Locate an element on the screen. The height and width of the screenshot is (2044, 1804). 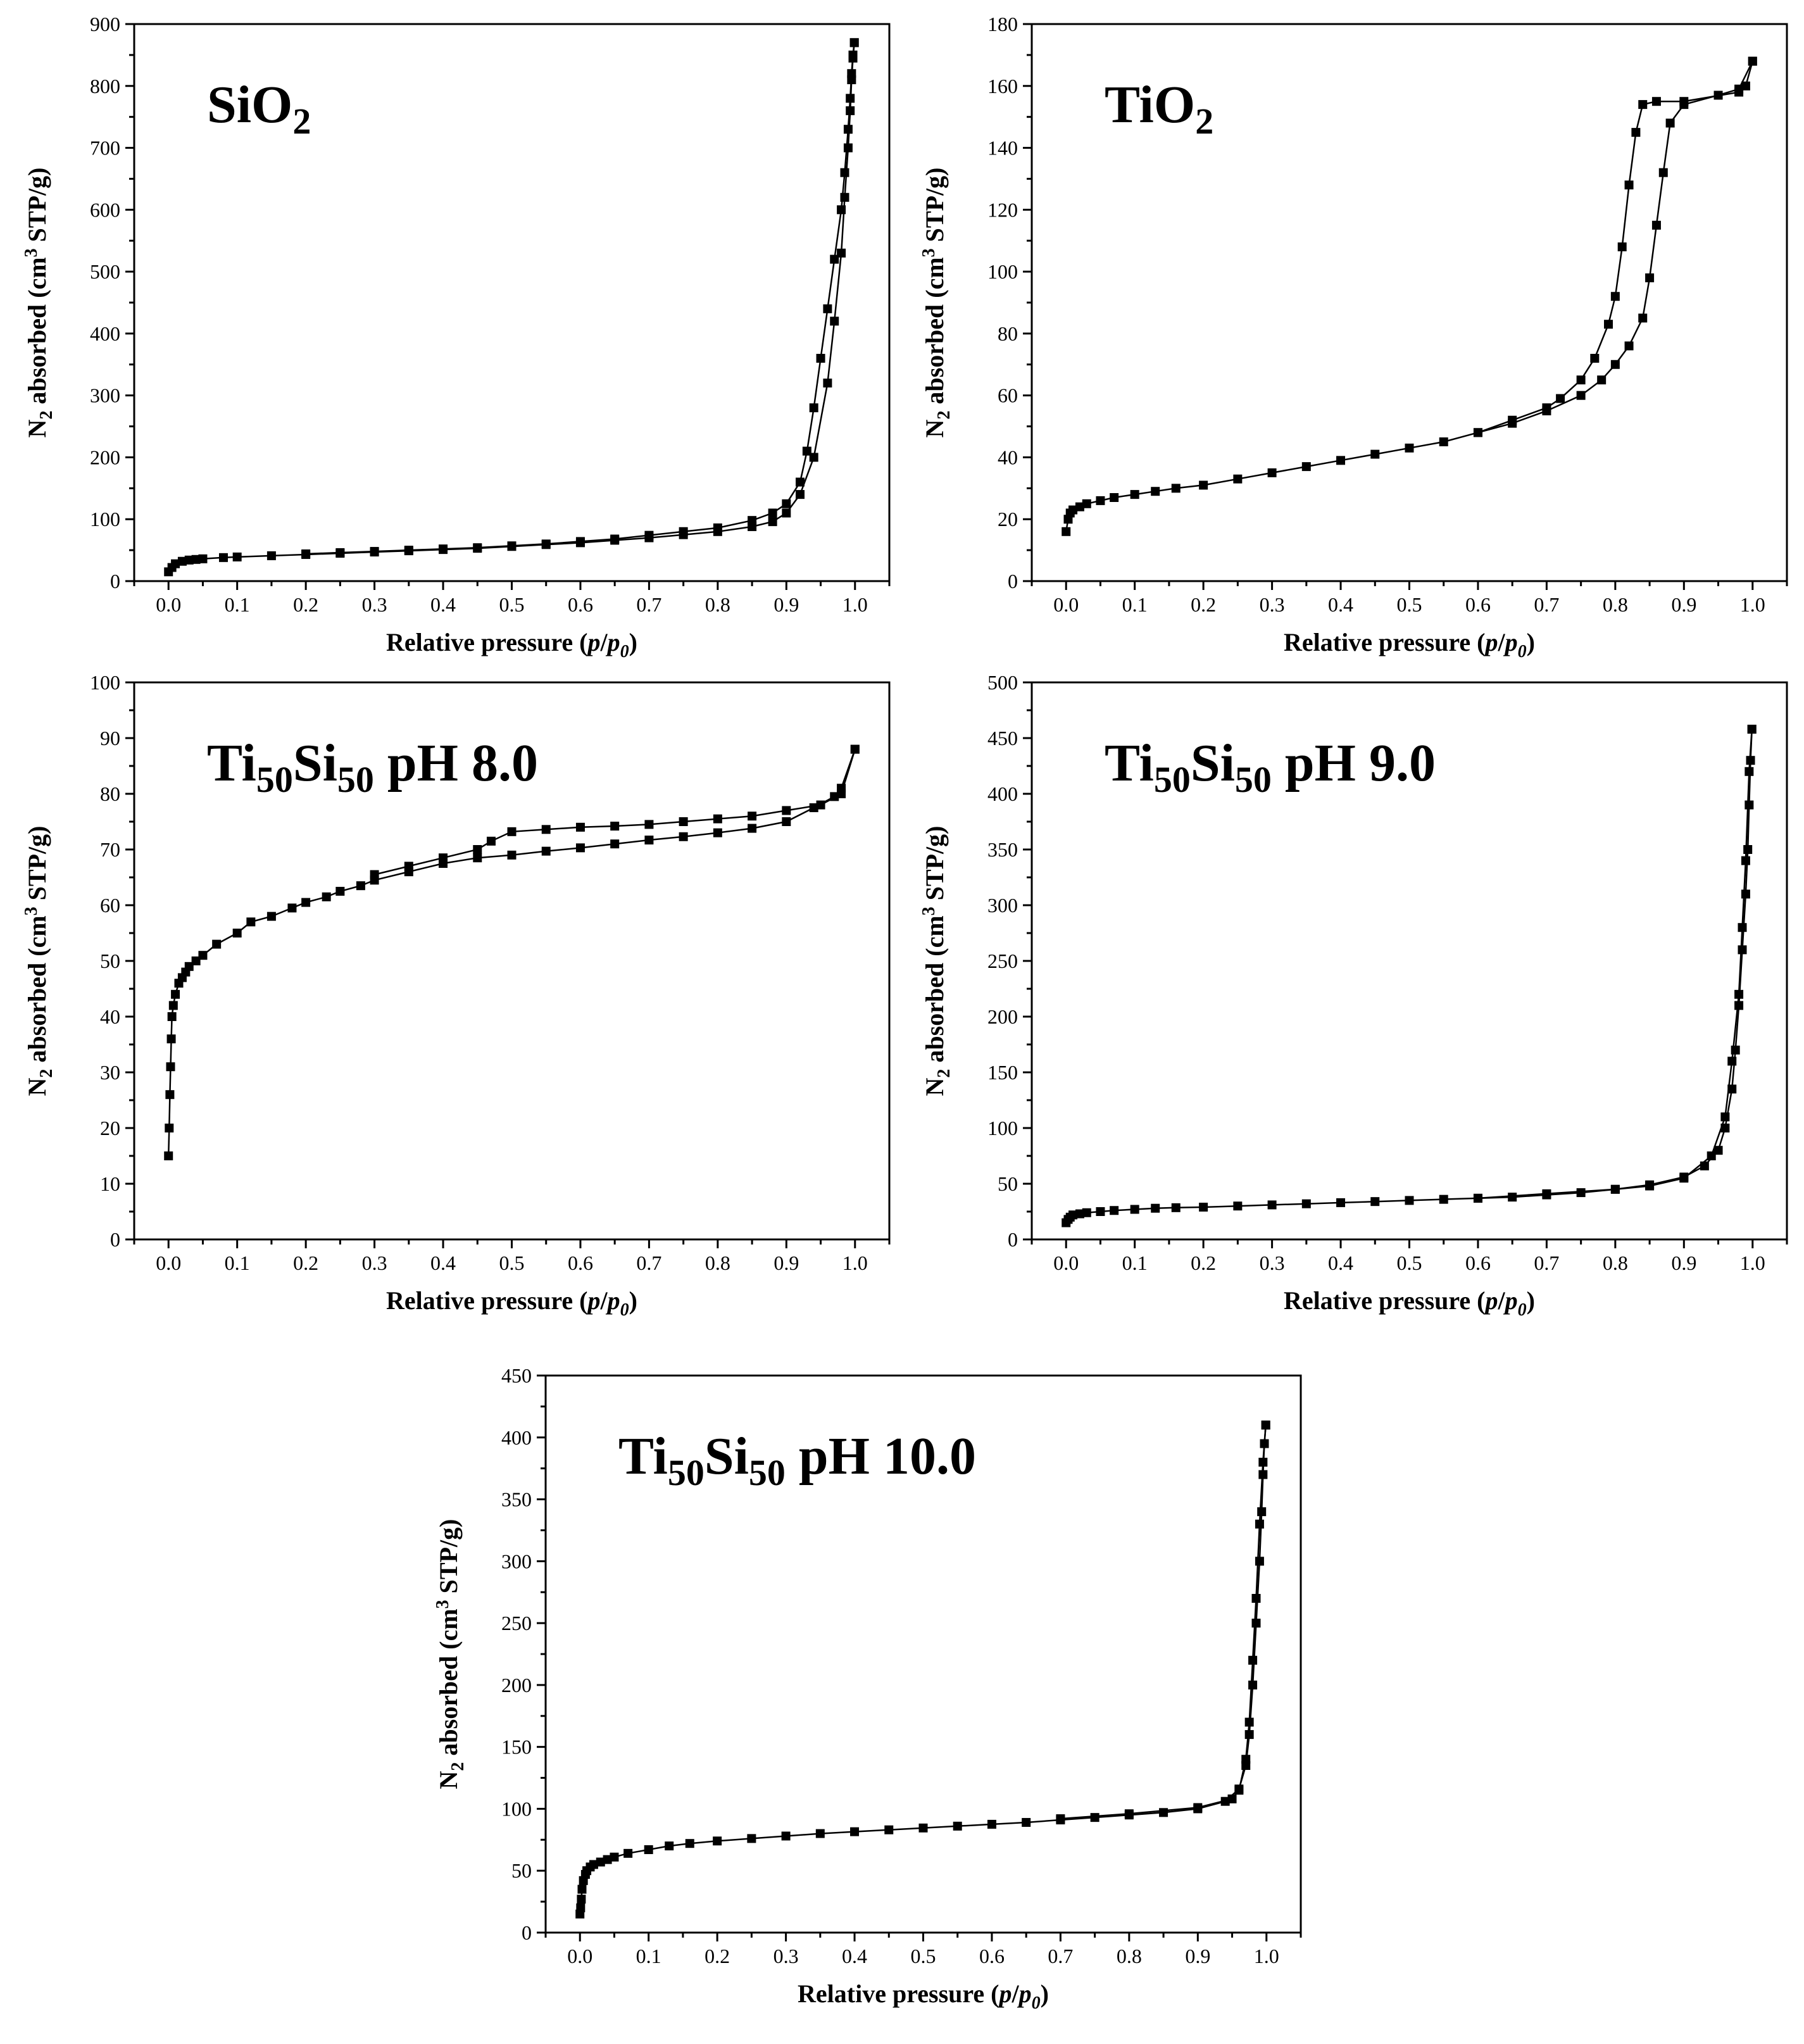
y-tick-label: 160 is located at coordinates (1002, 86).